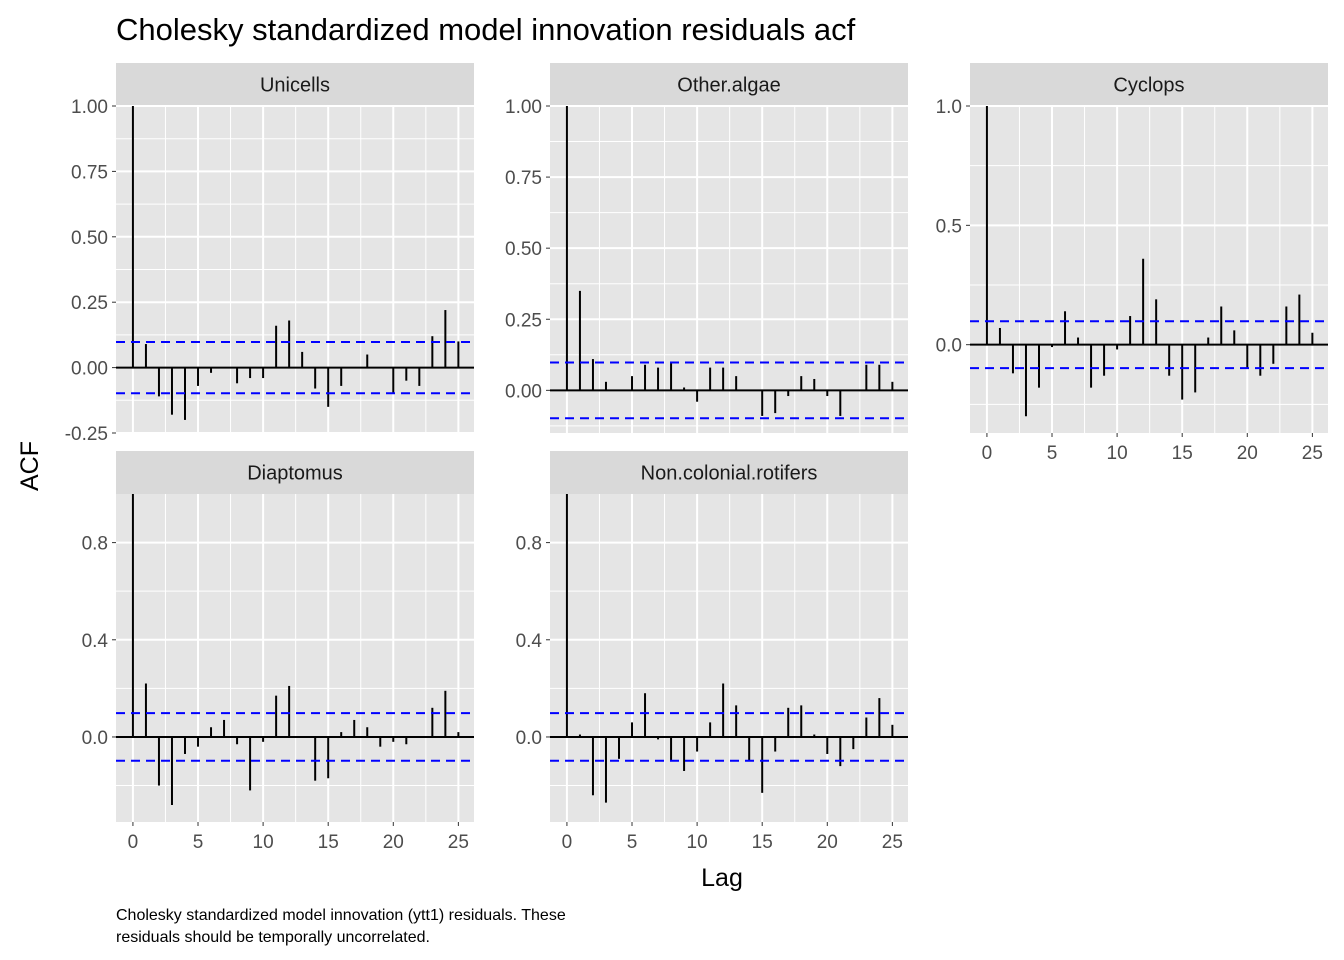  I want to click on facet-panel-4: Non.colonial.rotifers 0.0 0.4 0.8 0 5 10 15 20 25, so click(712, 652).